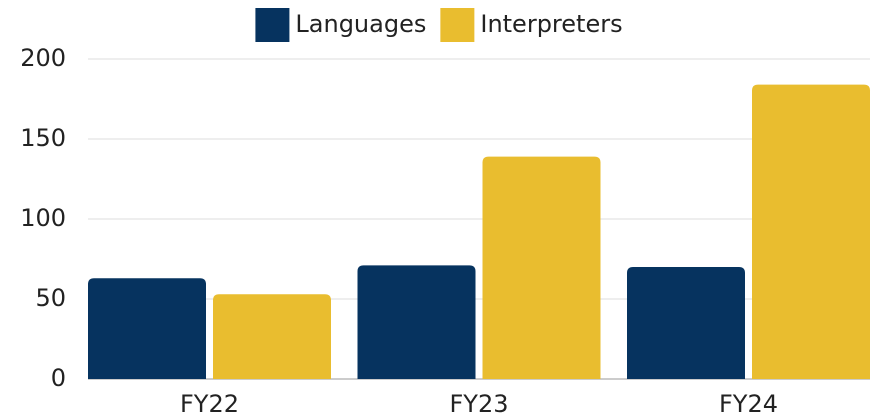 This screenshot has width=875, height=419. I want to click on x-tick-label: FY24, so click(748, 404).